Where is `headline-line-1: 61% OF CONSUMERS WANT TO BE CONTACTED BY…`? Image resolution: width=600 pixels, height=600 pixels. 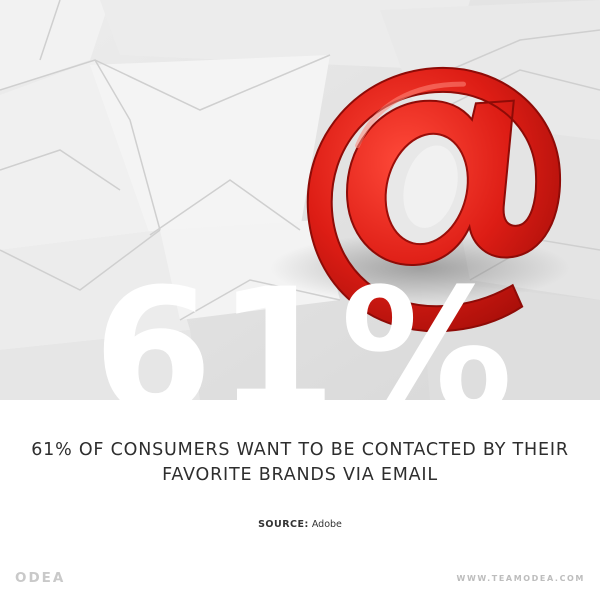
headline-line-1: 61% OF CONSUMERS WANT TO BE CONTACTED BY… is located at coordinates (300, 450).